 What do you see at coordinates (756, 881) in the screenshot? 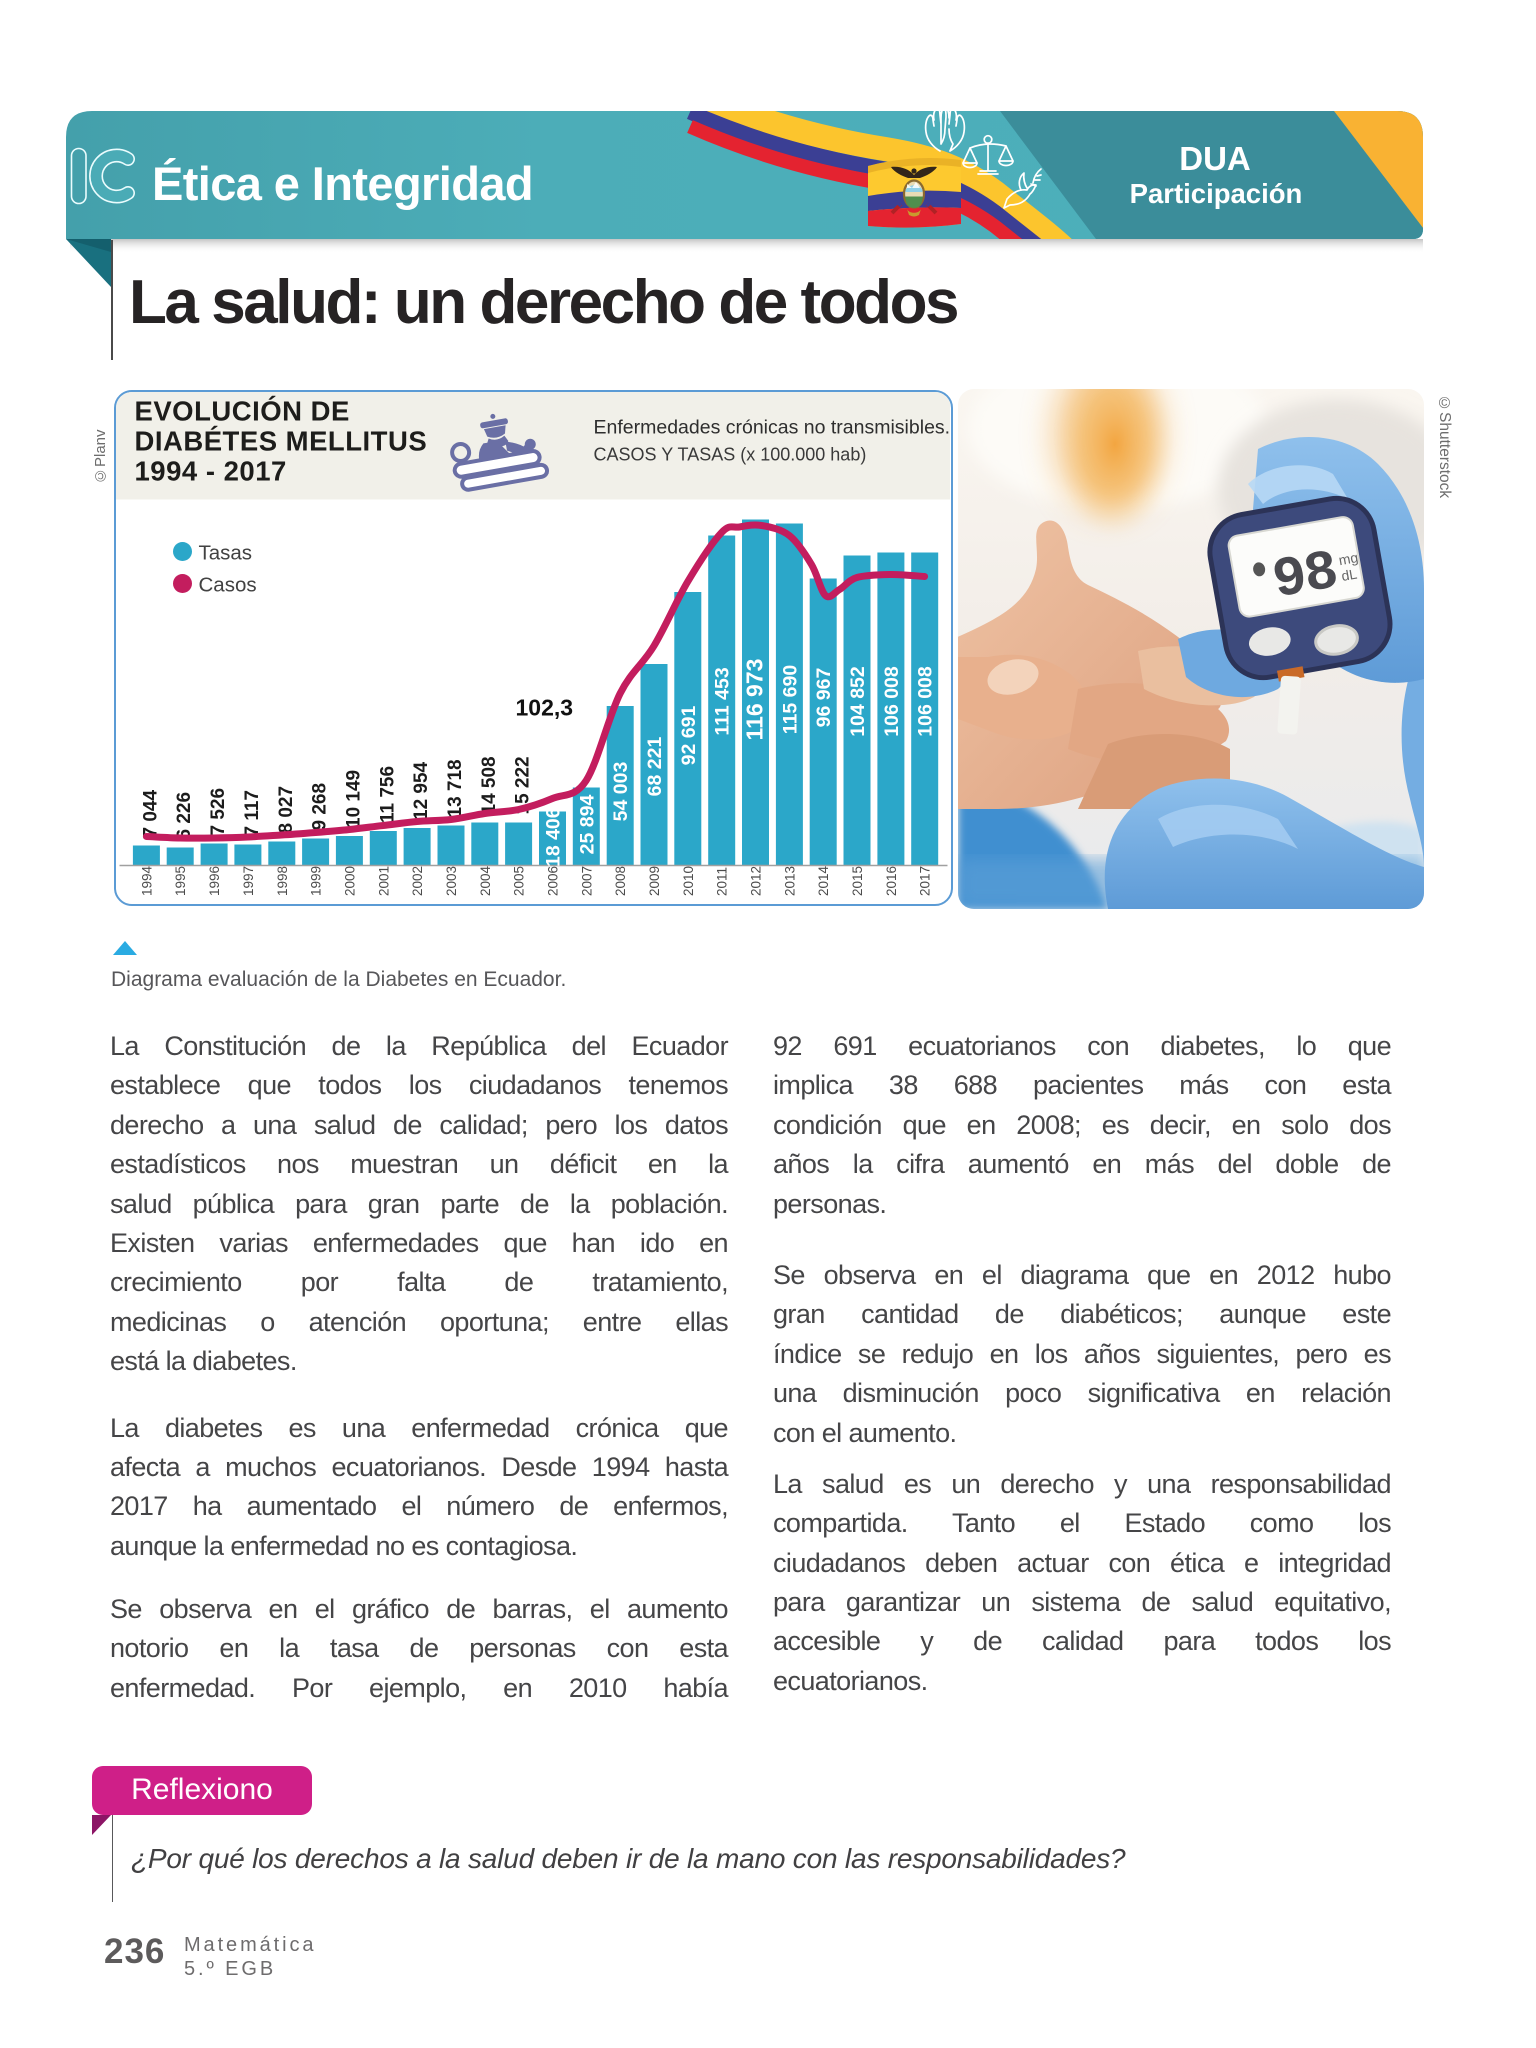
I see `svg-text: 2012` at bounding box center [756, 881].